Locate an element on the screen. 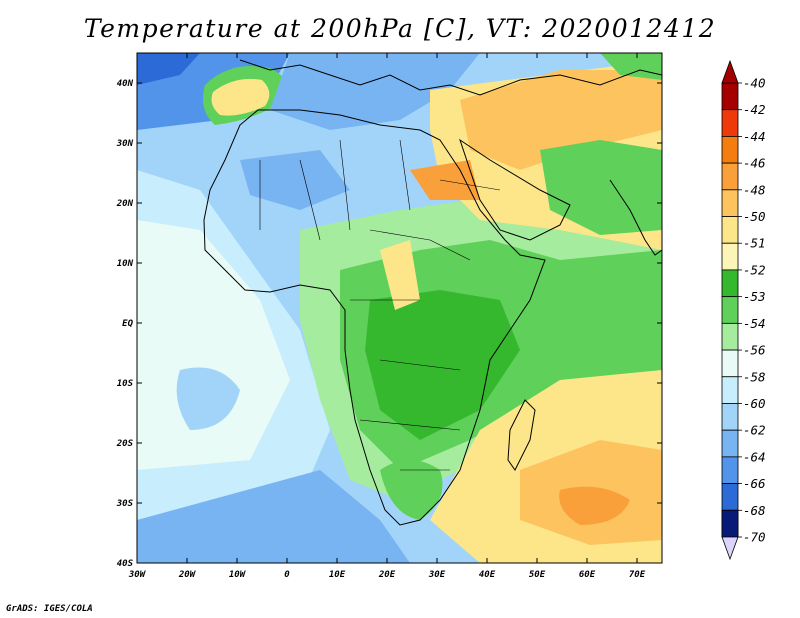  colorbar-label: -50 is located at coordinates (754, 216).